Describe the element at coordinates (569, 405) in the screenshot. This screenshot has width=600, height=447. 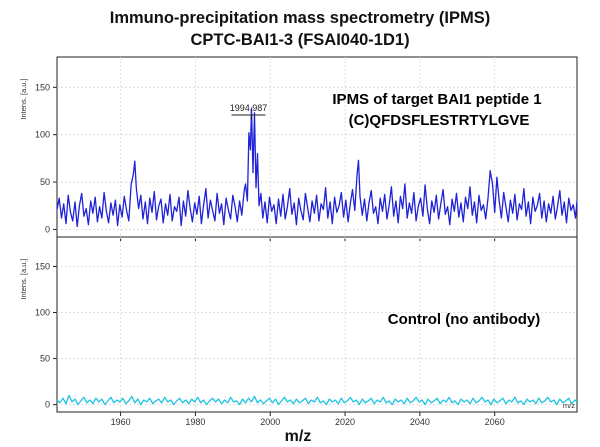
I see `x-unit-label: m/z` at that location.